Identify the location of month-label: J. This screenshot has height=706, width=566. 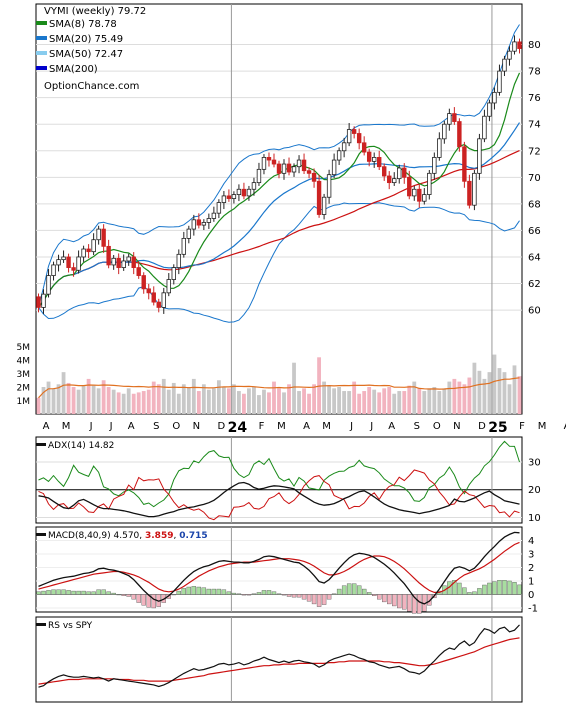
(371, 426).